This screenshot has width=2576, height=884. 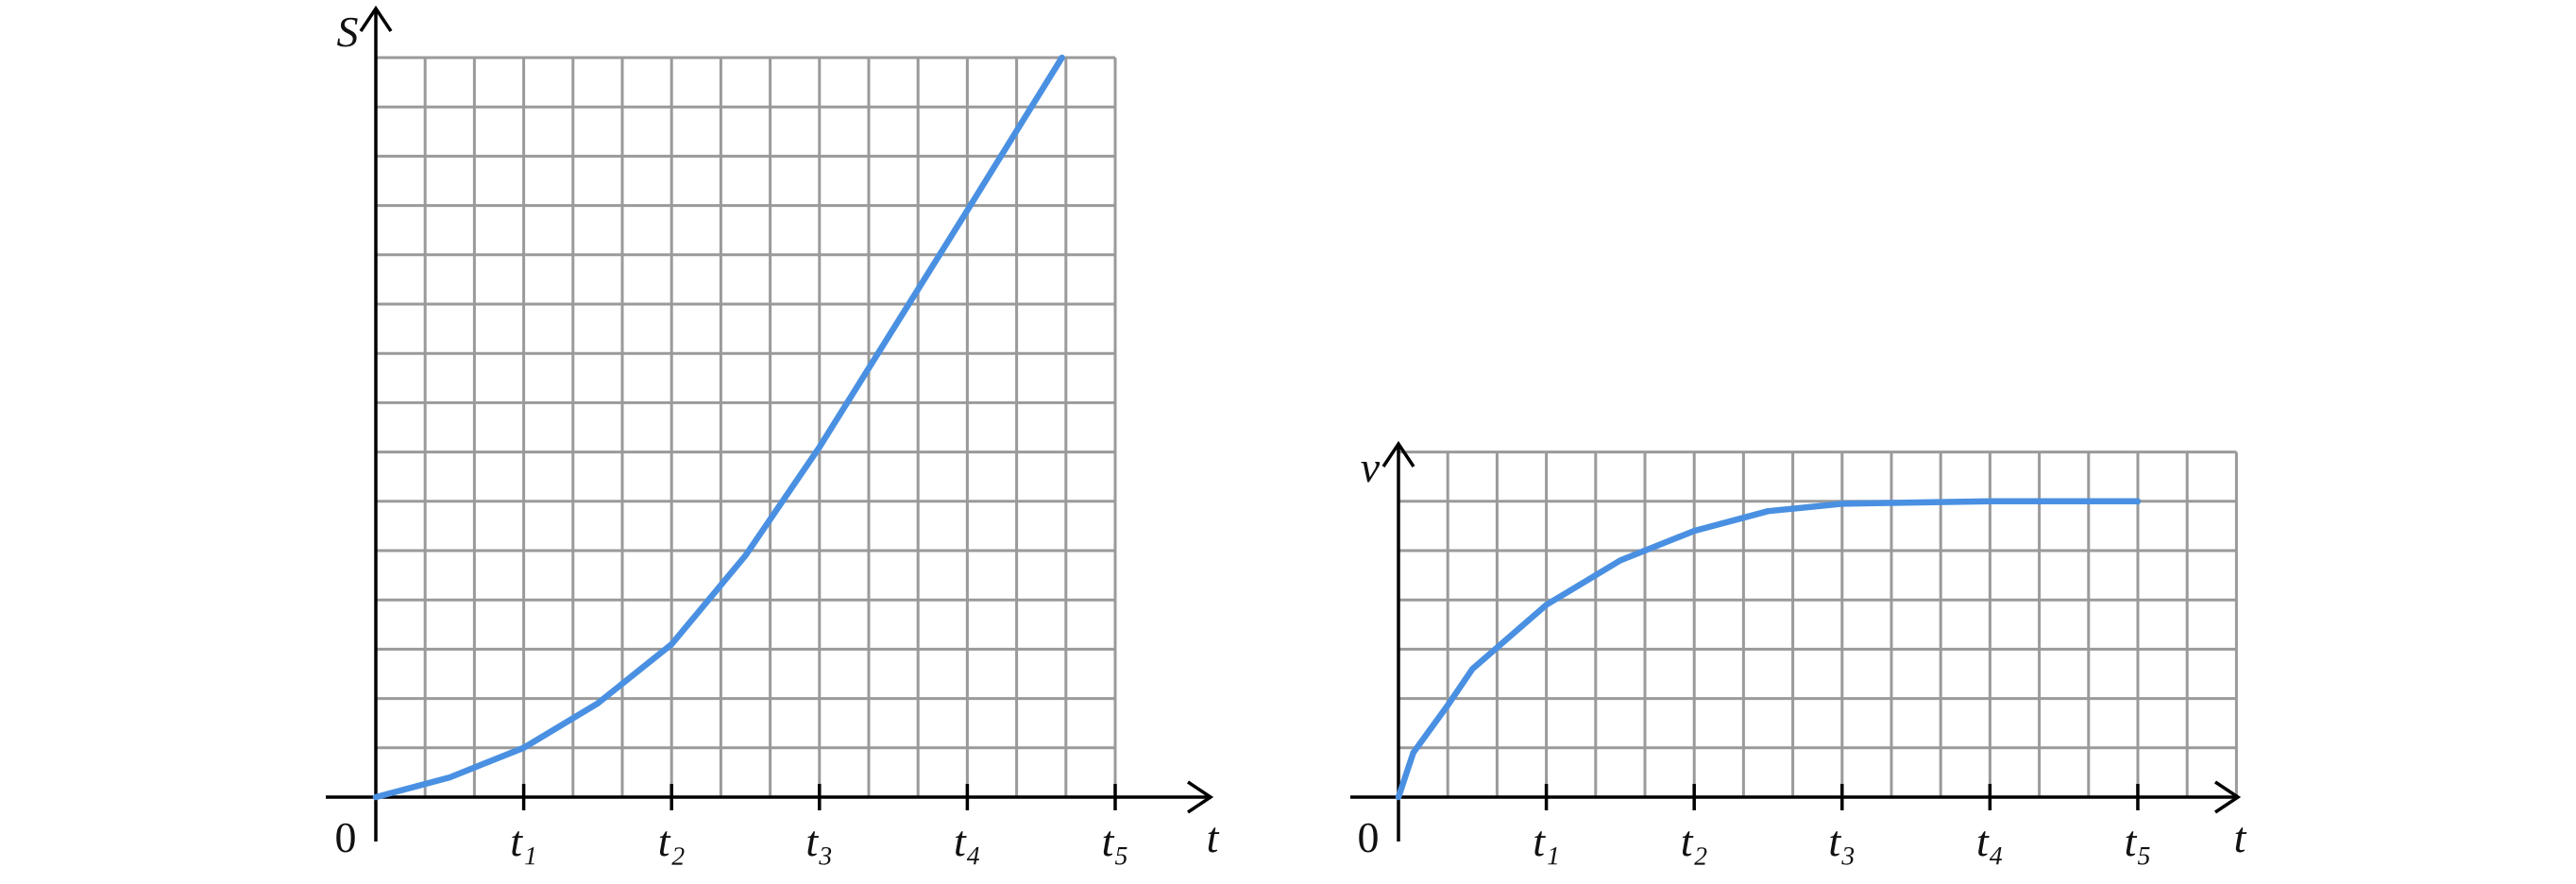 What do you see at coordinates (1768, 649) in the screenshot?
I see `curve` at bounding box center [1768, 649].